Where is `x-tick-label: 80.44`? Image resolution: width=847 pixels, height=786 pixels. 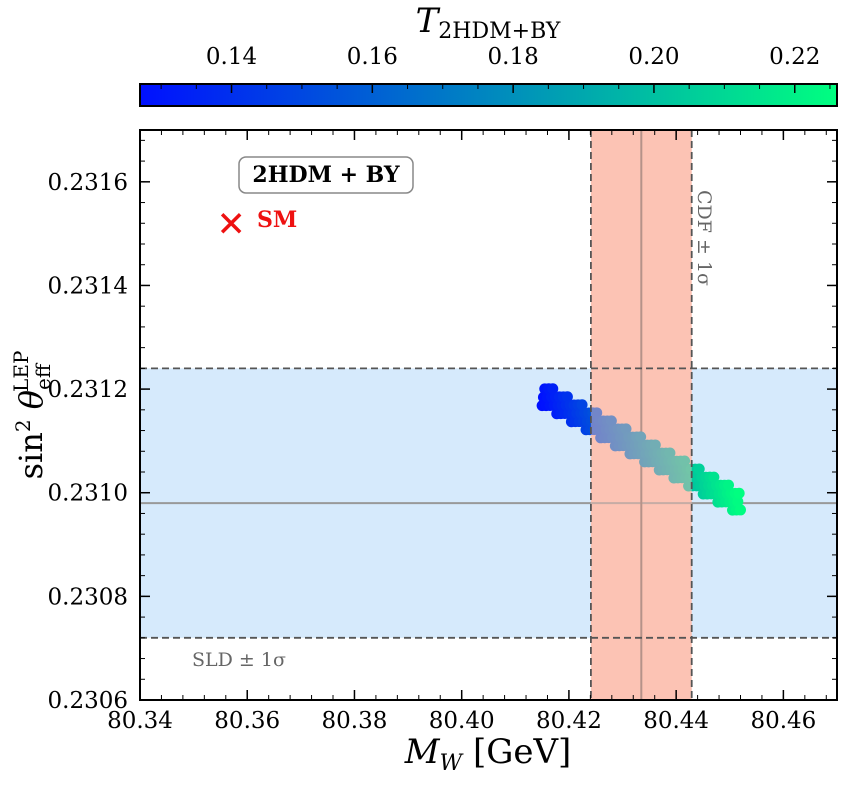
x-tick-label: 80.44 is located at coordinates (676, 721).